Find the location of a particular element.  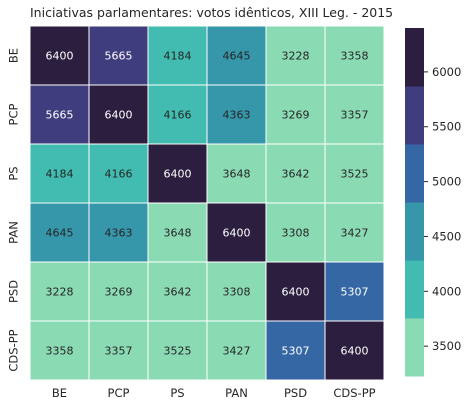

y-tick-label: PSD is located at coordinates (14, 291).